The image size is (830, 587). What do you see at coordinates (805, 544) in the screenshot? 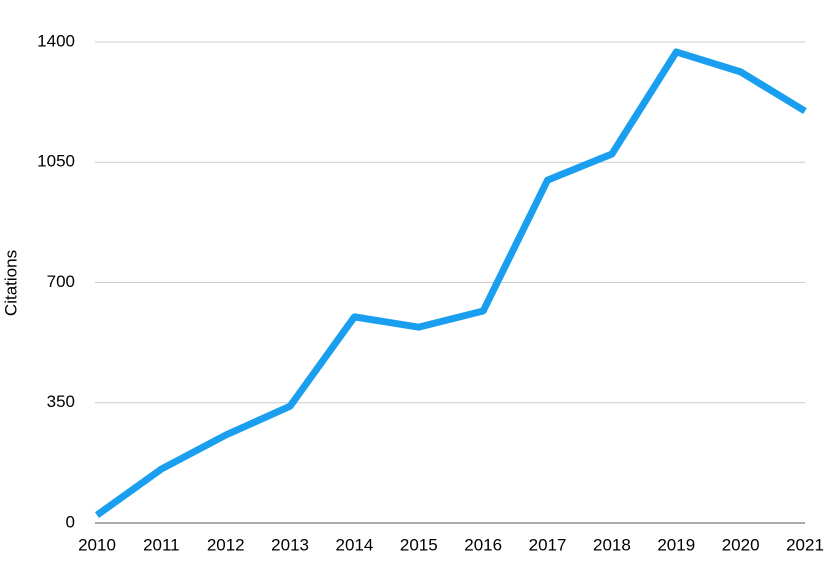
I see `x-tick-label: 2021` at bounding box center [805, 544].